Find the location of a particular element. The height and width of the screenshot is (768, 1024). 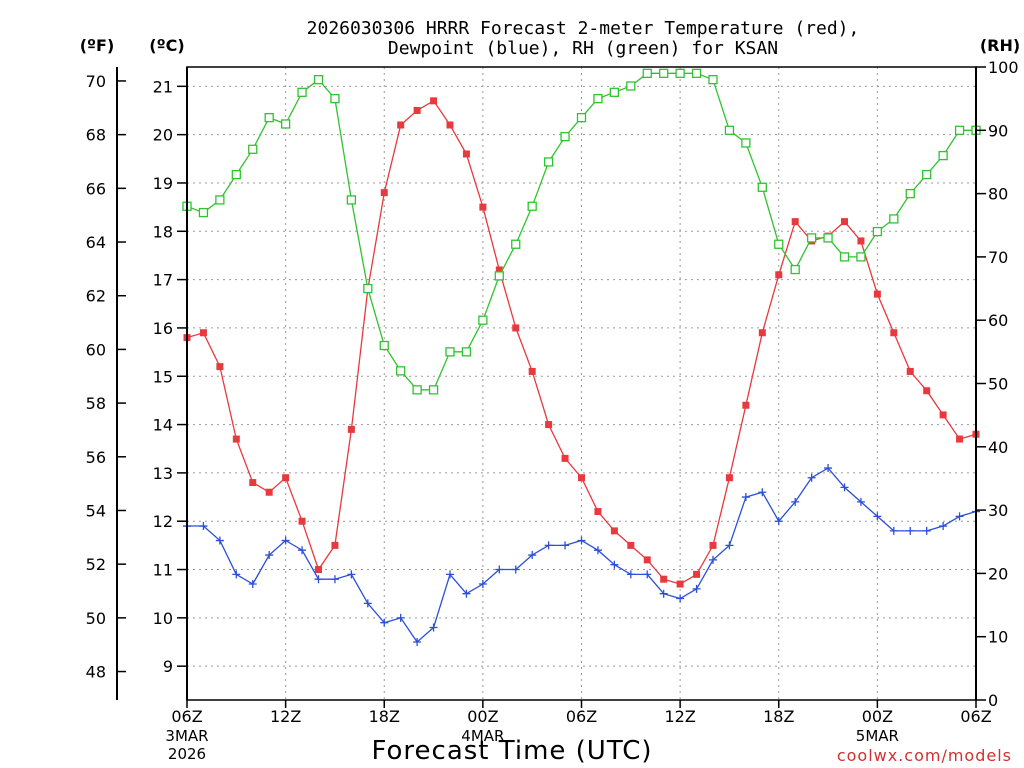

fahrenheit-tick-label: 64 is located at coordinates (96, 242).